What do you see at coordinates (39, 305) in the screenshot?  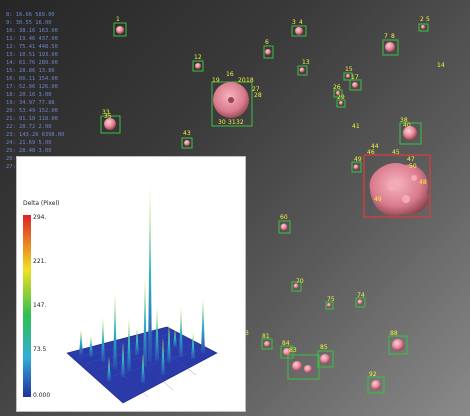 I see `colorbar-tick: 147.` at bounding box center [39, 305].